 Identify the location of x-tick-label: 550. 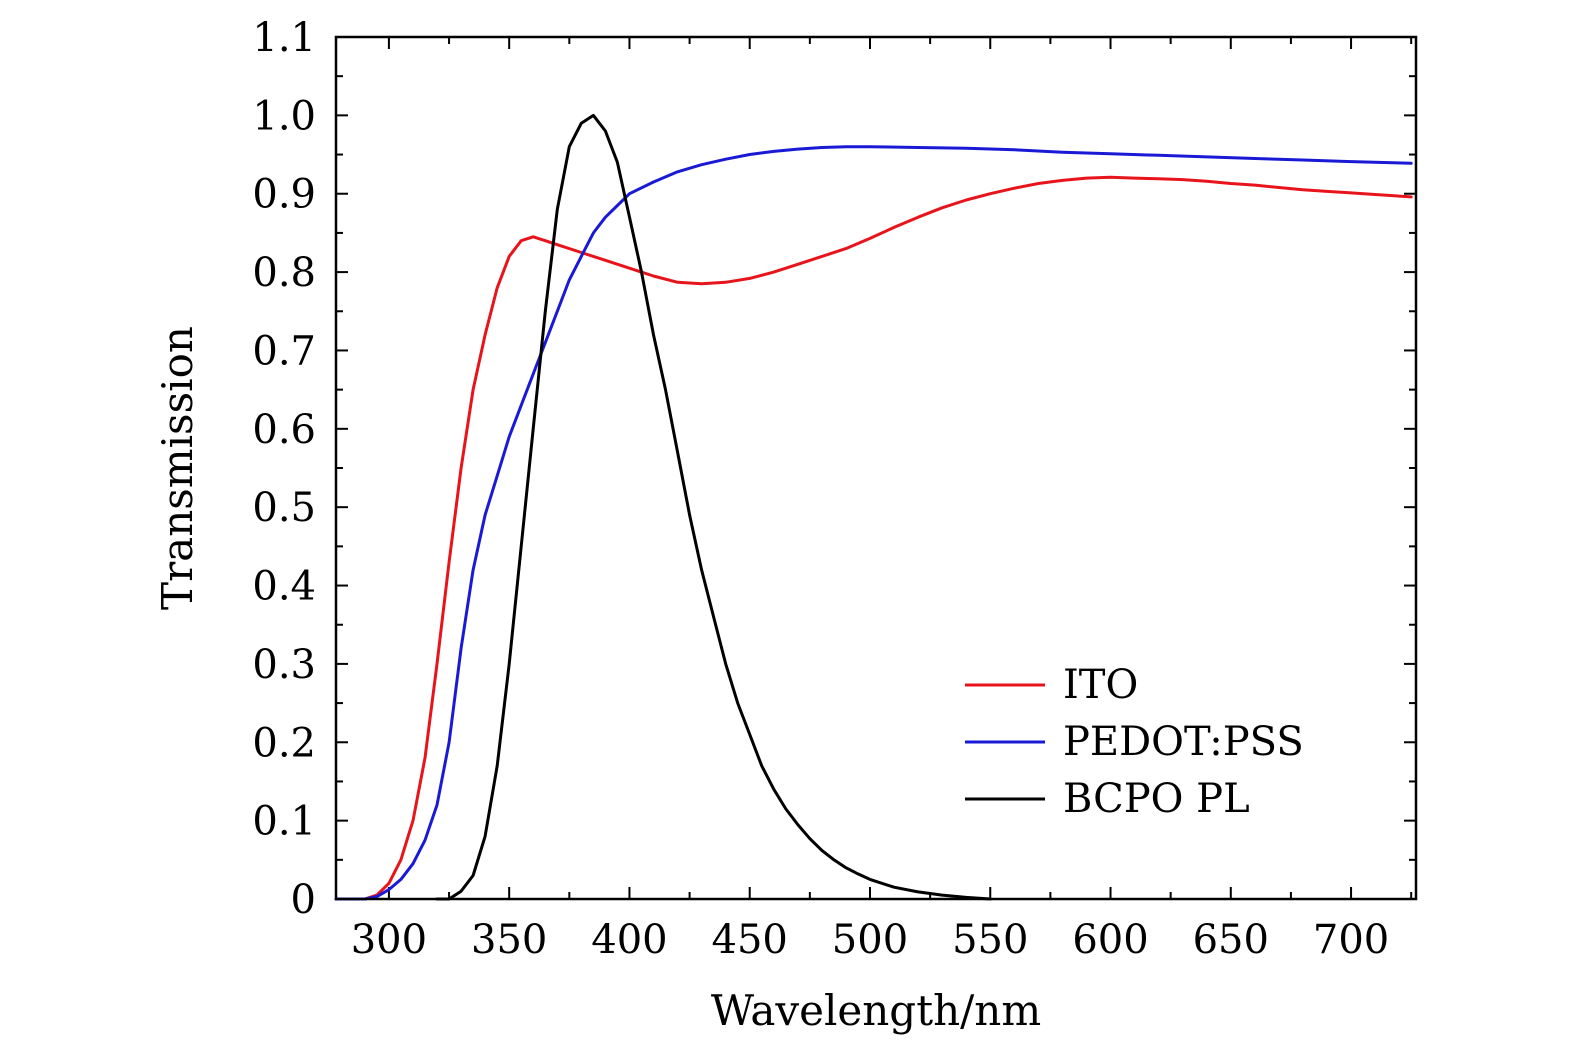
(990, 940).